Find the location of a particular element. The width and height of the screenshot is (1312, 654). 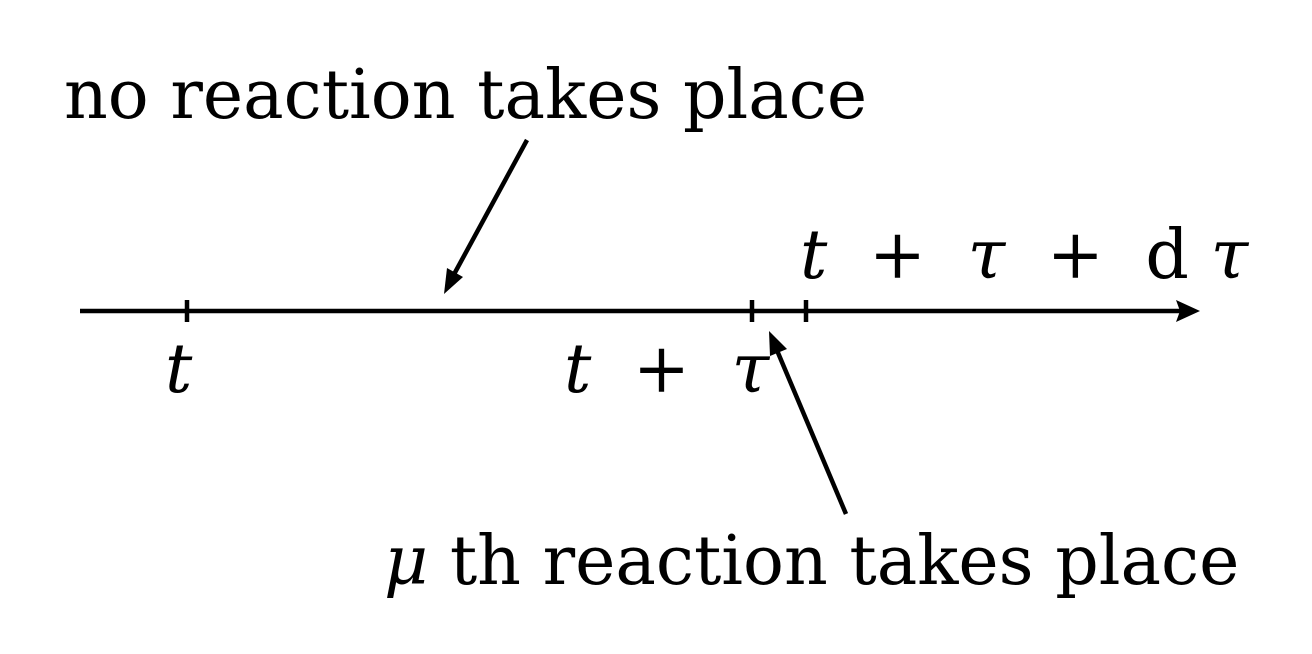

mu-reaction-arrowhead is located at coordinates (778, 343).